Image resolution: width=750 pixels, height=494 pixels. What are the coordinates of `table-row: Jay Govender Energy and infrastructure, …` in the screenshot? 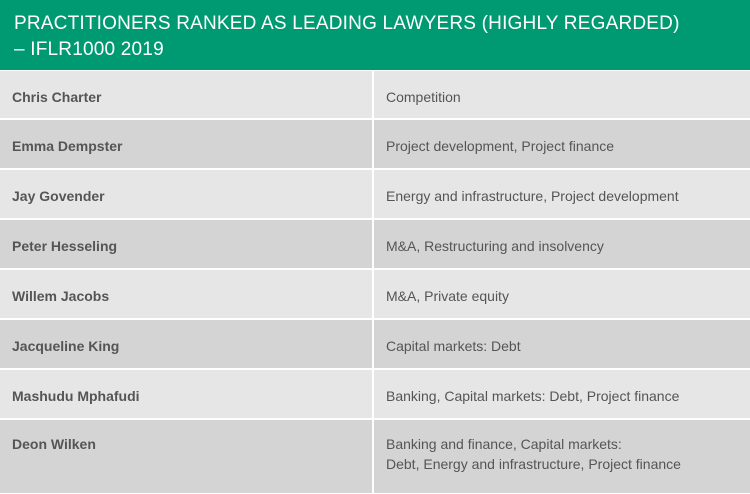 It's located at (375, 195).